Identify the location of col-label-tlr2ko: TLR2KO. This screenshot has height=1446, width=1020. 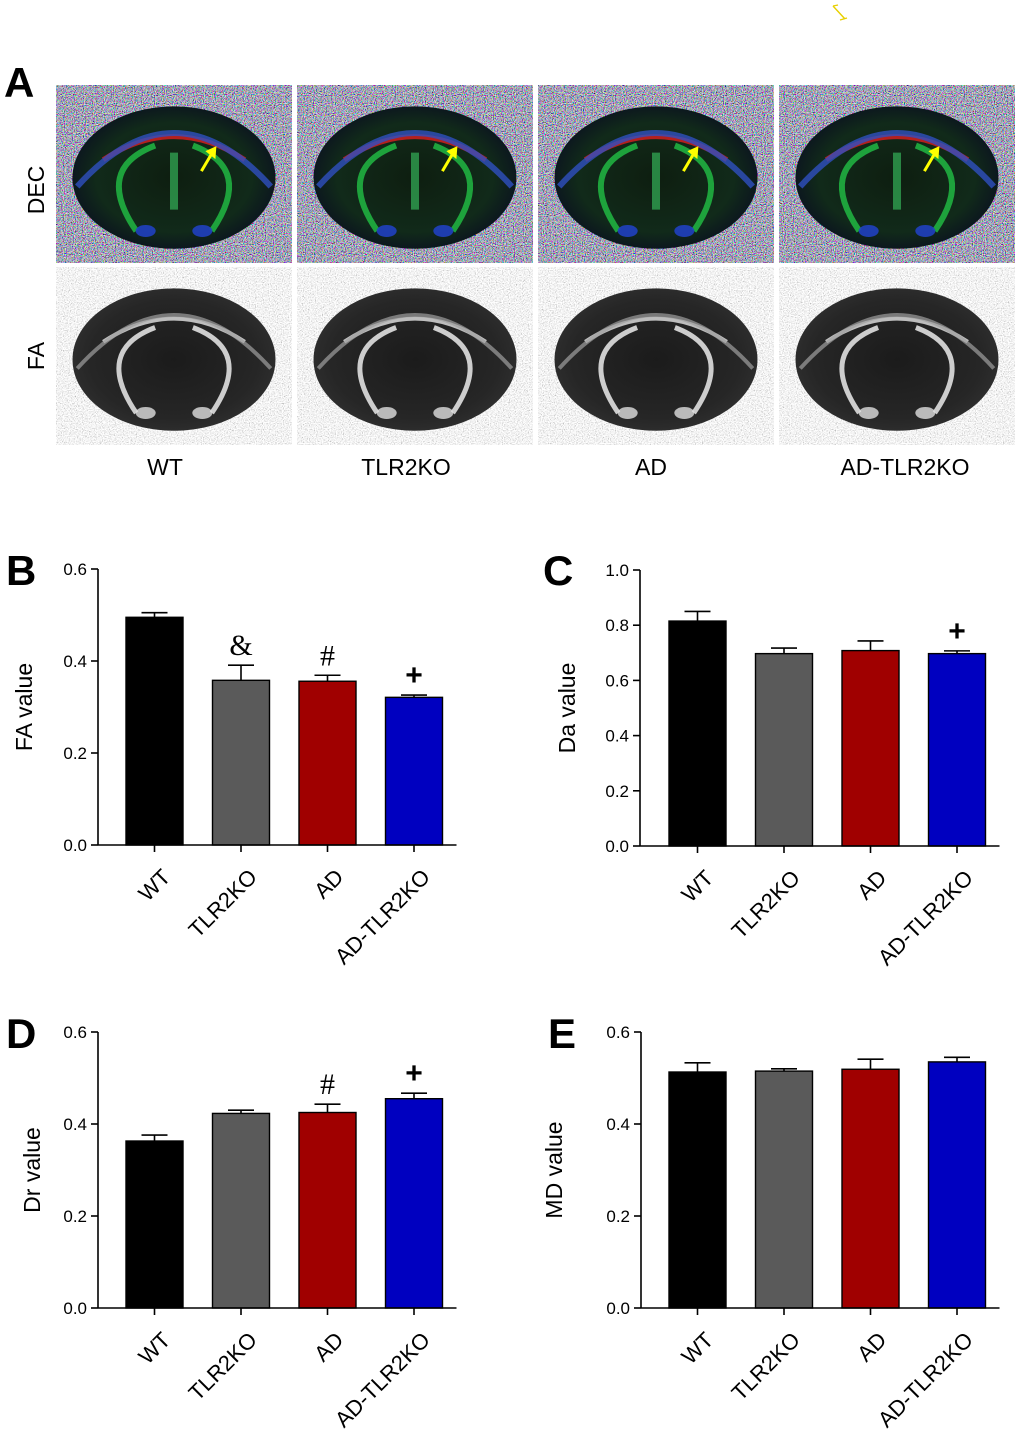
(405, 467).